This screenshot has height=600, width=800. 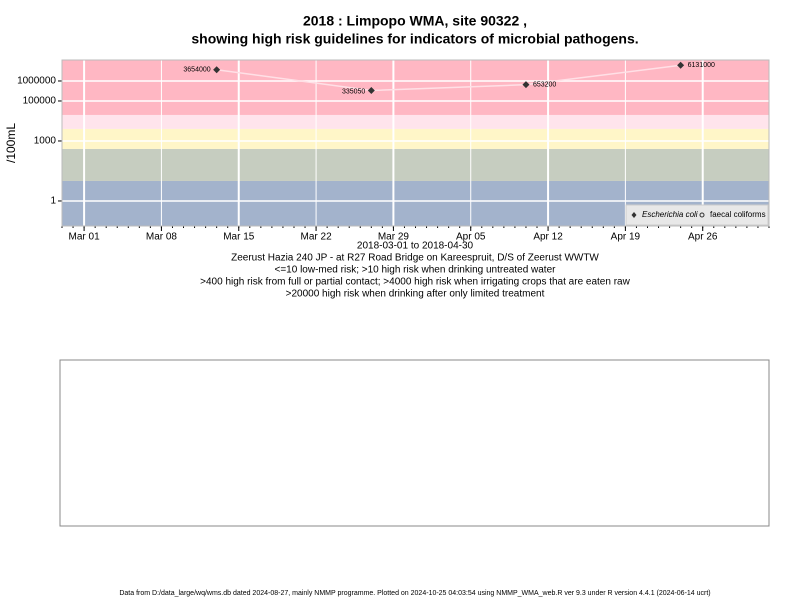 What do you see at coordinates (415, 21) in the screenshot?
I see `chart-title: 2018 : Limpopo WMA, site 90322 ,` at bounding box center [415, 21].